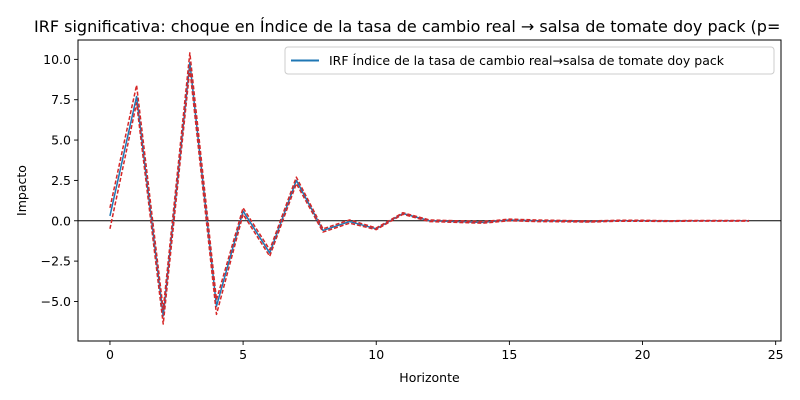 The image size is (800, 400). What do you see at coordinates (21, 190) in the screenshot?
I see `y-axis-label: Impacto` at bounding box center [21, 190].